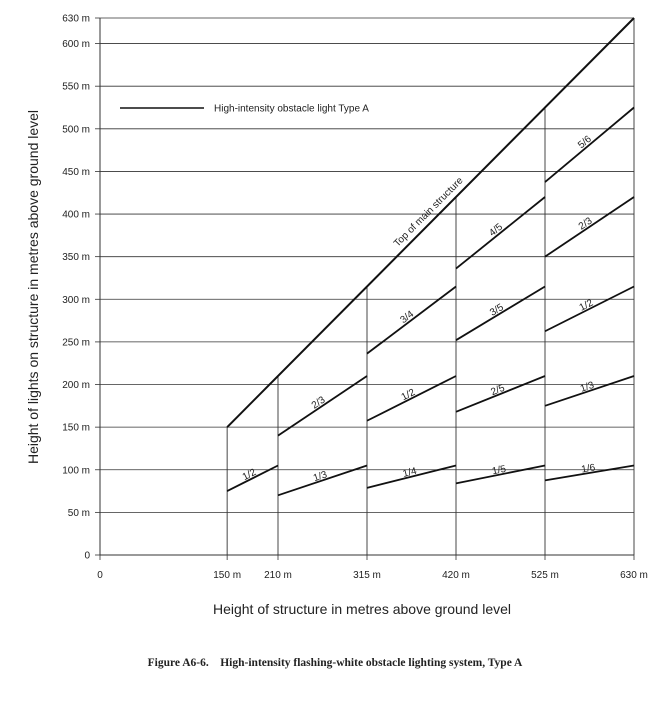 The image size is (671, 704). I want to click on y-tick-label: 550 m, so click(76, 87).